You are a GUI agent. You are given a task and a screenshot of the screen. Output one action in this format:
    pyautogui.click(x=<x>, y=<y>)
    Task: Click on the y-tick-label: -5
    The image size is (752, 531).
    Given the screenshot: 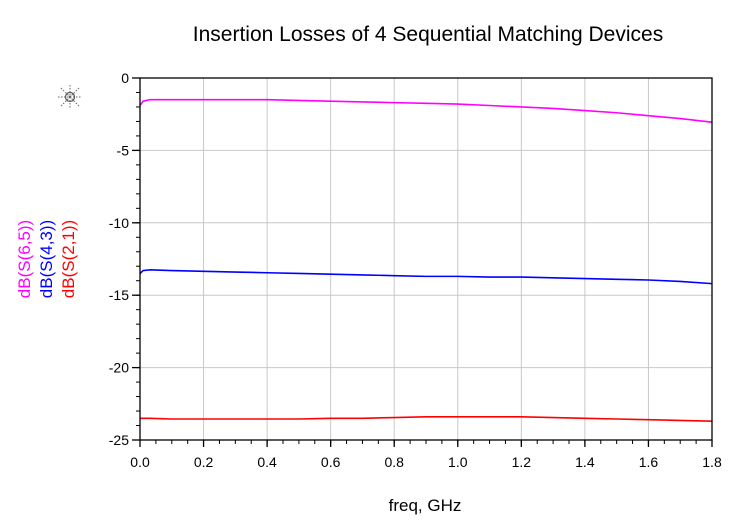 What is the action you would take?
    pyautogui.click(x=123, y=150)
    